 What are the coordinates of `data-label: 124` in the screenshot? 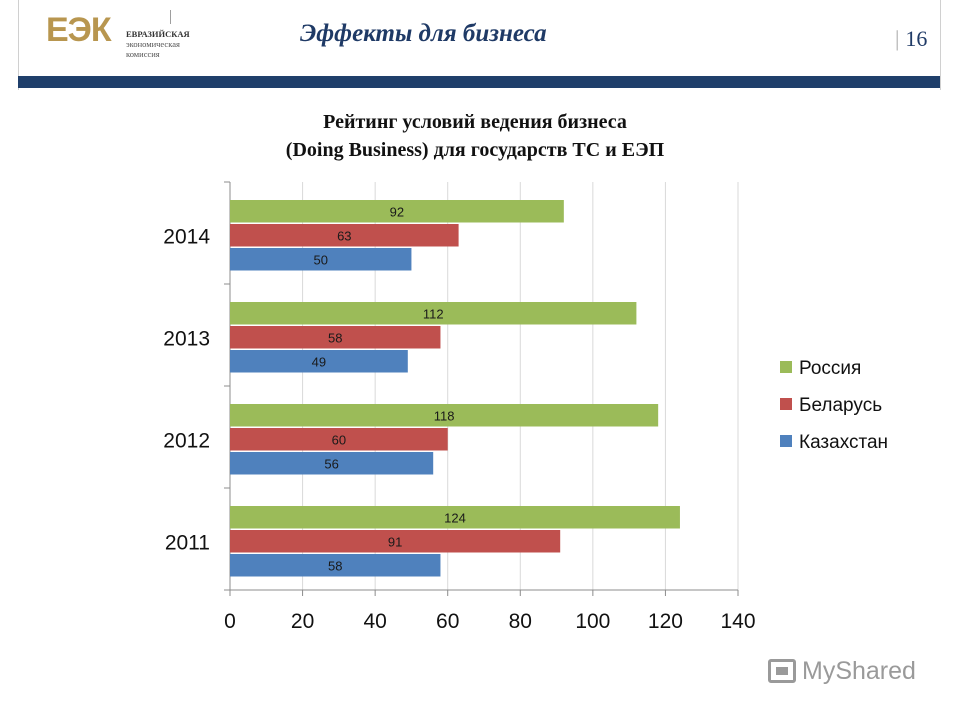 It's located at (455, 517).